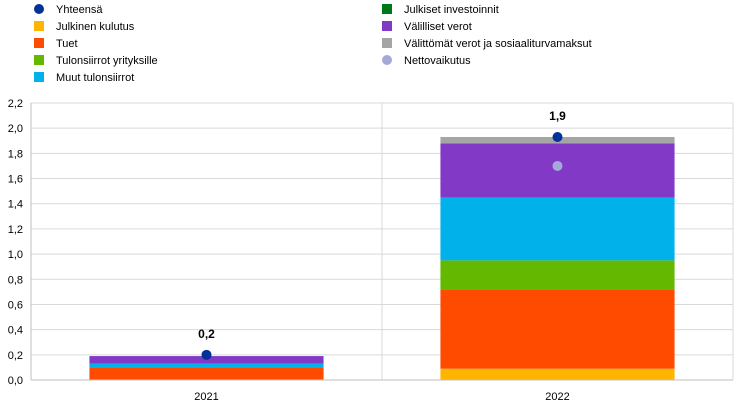  I want to click on y-tick-label: 1,2, so click(15, 230).